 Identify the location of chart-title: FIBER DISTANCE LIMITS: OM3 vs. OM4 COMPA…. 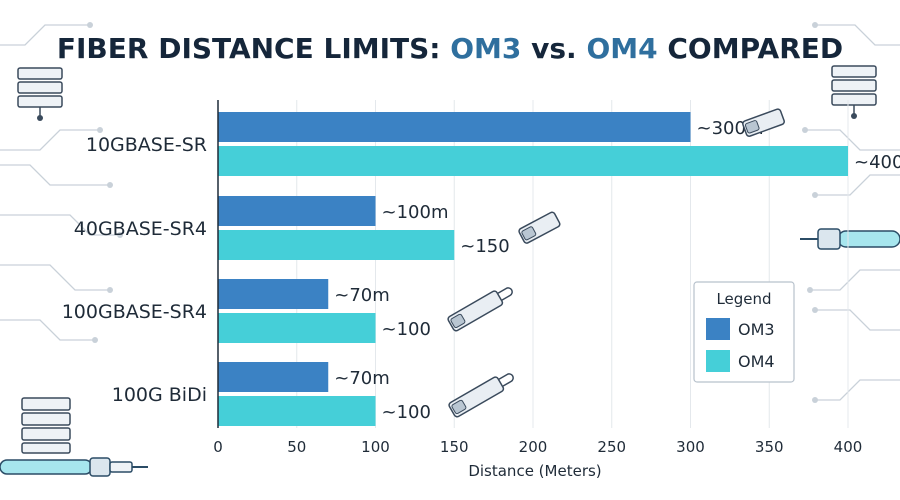
(450, 48).